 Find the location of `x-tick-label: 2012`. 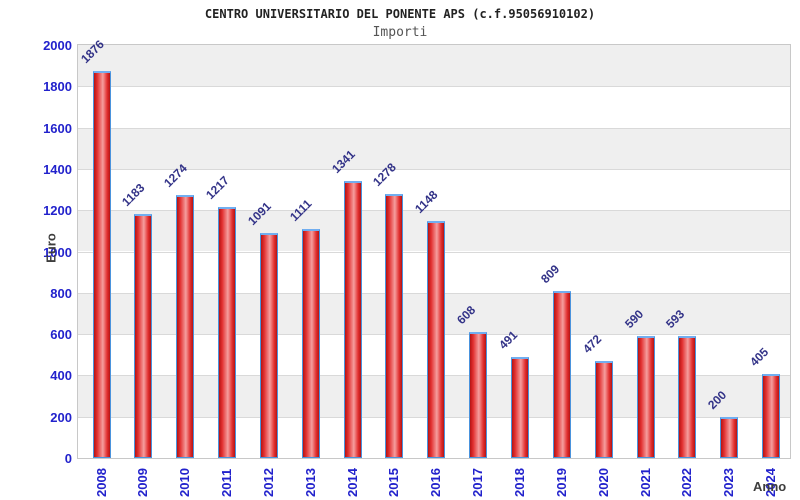

x-tick-label: 2012 is located at coordinates (268, 482).